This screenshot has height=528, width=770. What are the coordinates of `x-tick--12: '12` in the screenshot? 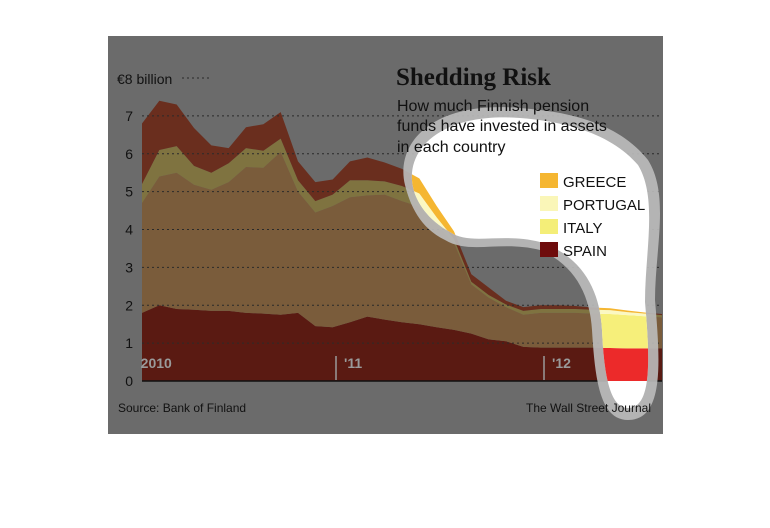 It's located at (561, 363).